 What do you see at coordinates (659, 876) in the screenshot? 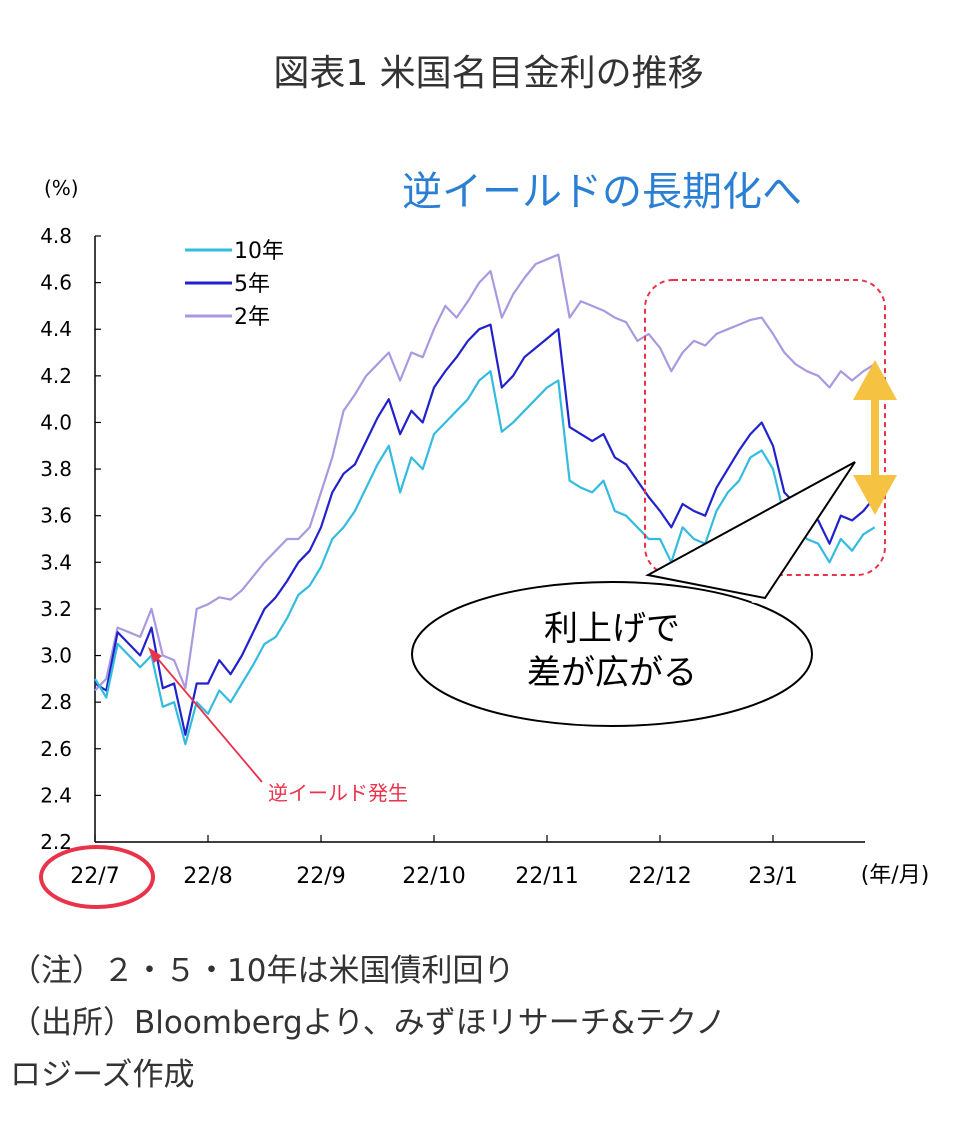
I see `x-tick-label: 22/12` at bounding box center [659, 876].